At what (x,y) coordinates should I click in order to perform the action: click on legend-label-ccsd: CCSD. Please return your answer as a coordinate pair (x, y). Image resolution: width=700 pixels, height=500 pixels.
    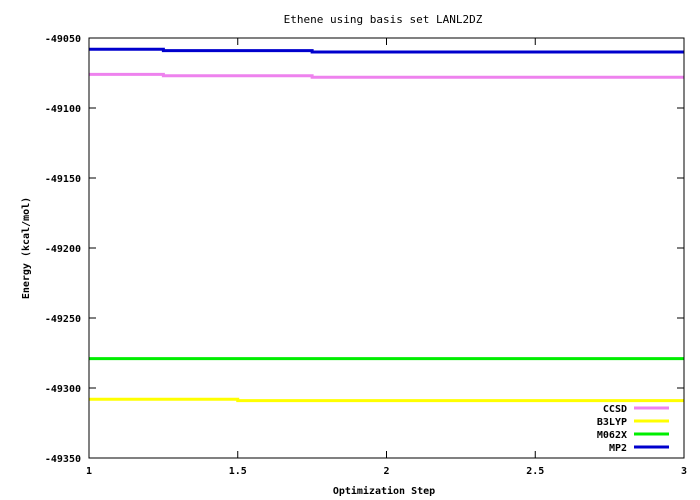
    Looking at the image, I should click on (615, 409).